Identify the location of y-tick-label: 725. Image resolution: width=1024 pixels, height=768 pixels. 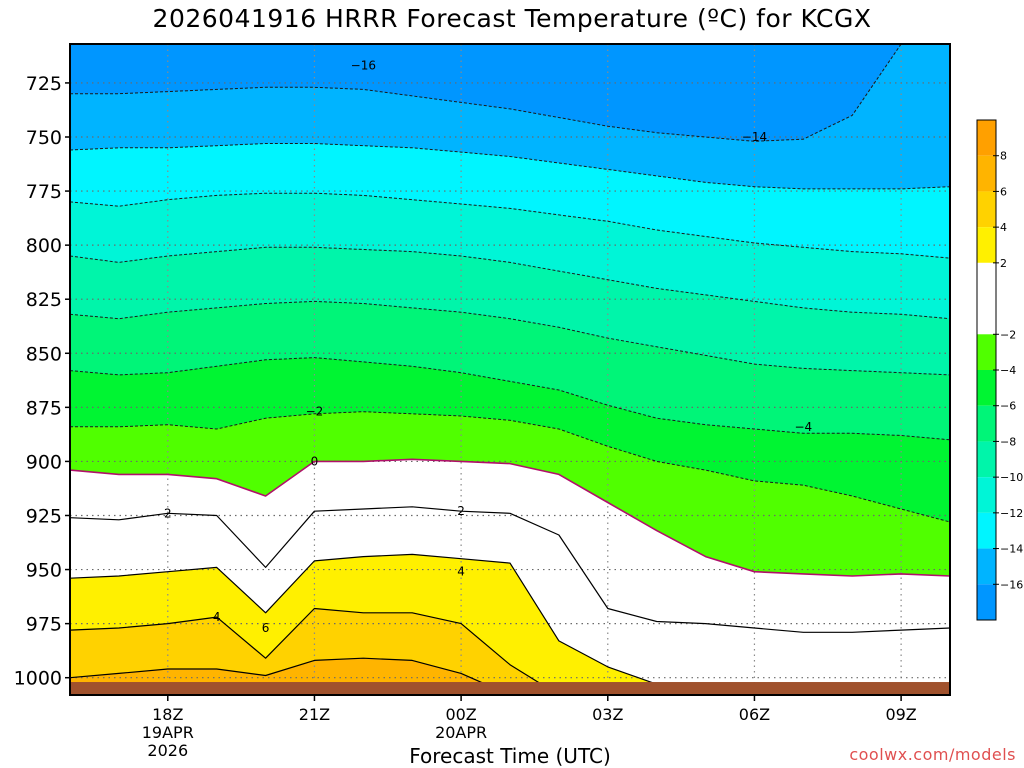
(44, 84).